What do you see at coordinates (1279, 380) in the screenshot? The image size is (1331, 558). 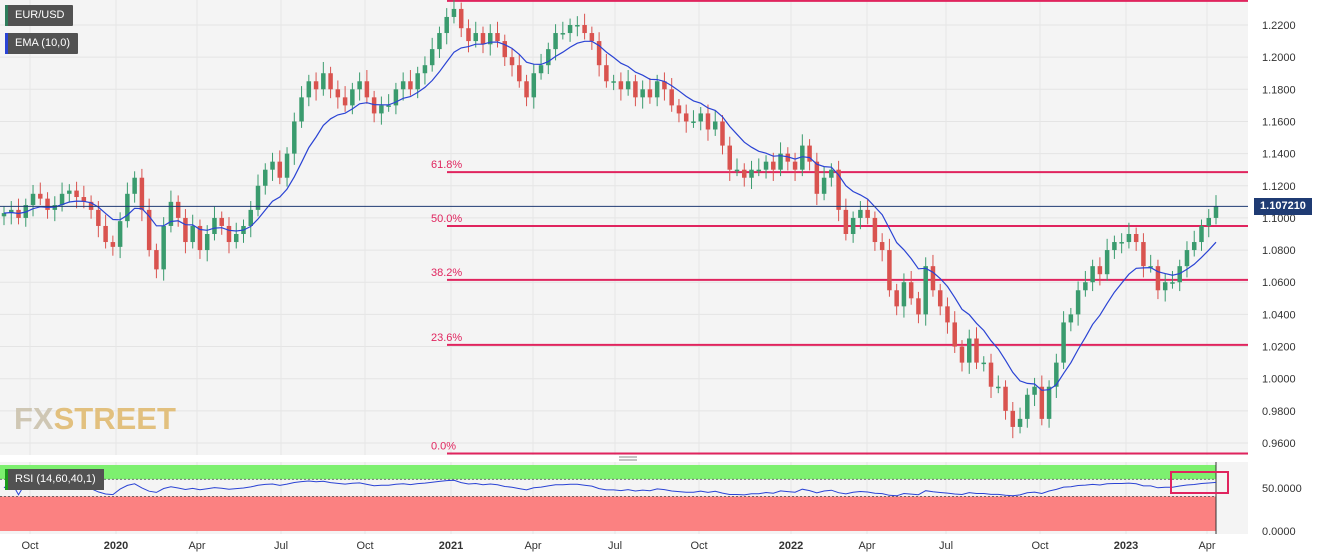 I see `price-tick-label: 1.0000` at bounding box center [1279, 380].